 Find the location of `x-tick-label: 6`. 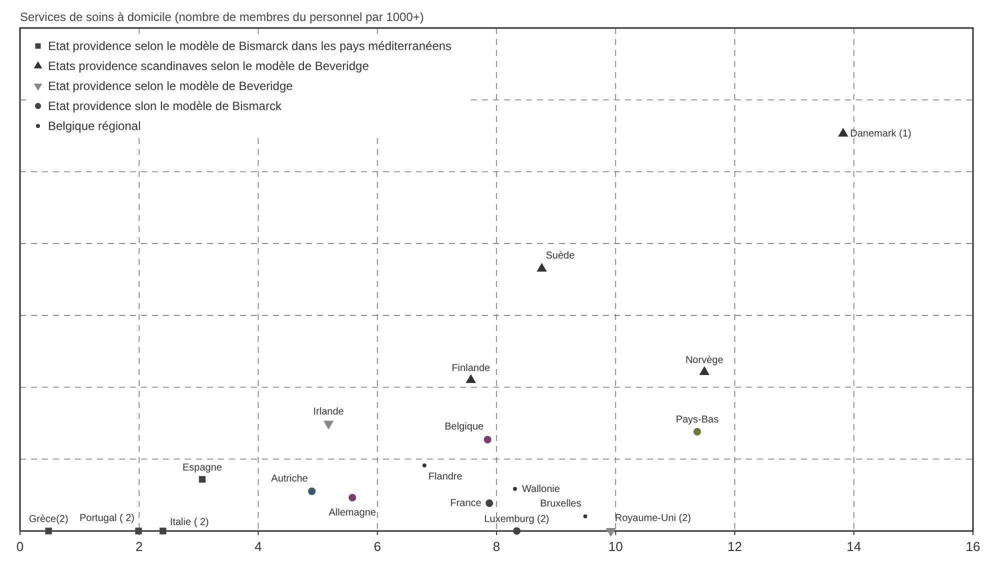

x-tick-label: 6 is located at coordinates (377, 546).